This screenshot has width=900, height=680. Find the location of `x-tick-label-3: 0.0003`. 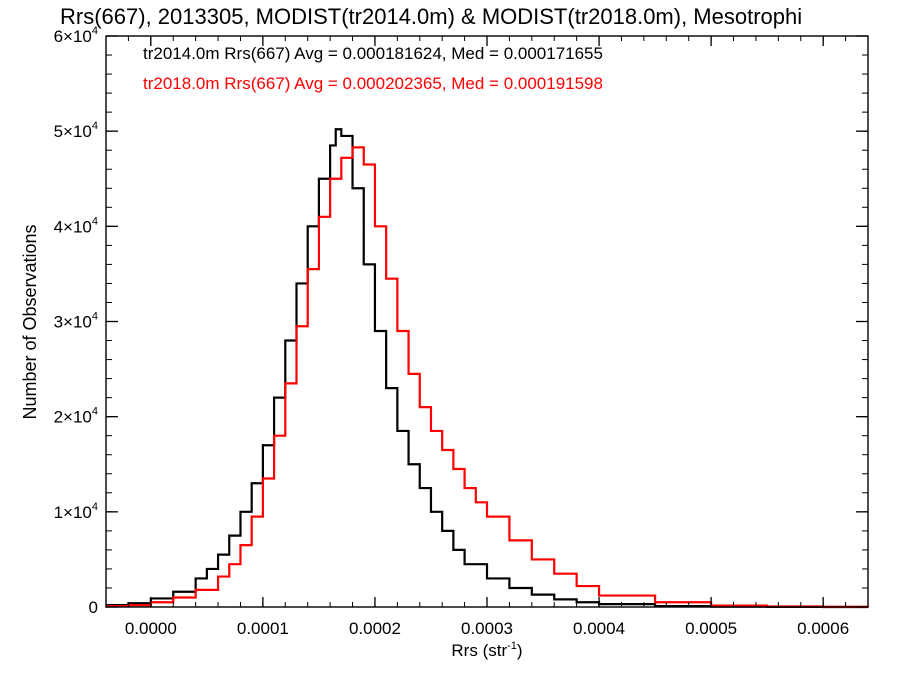

x-tick-label-3: 0.0003 is located at coordinates (487, 628).